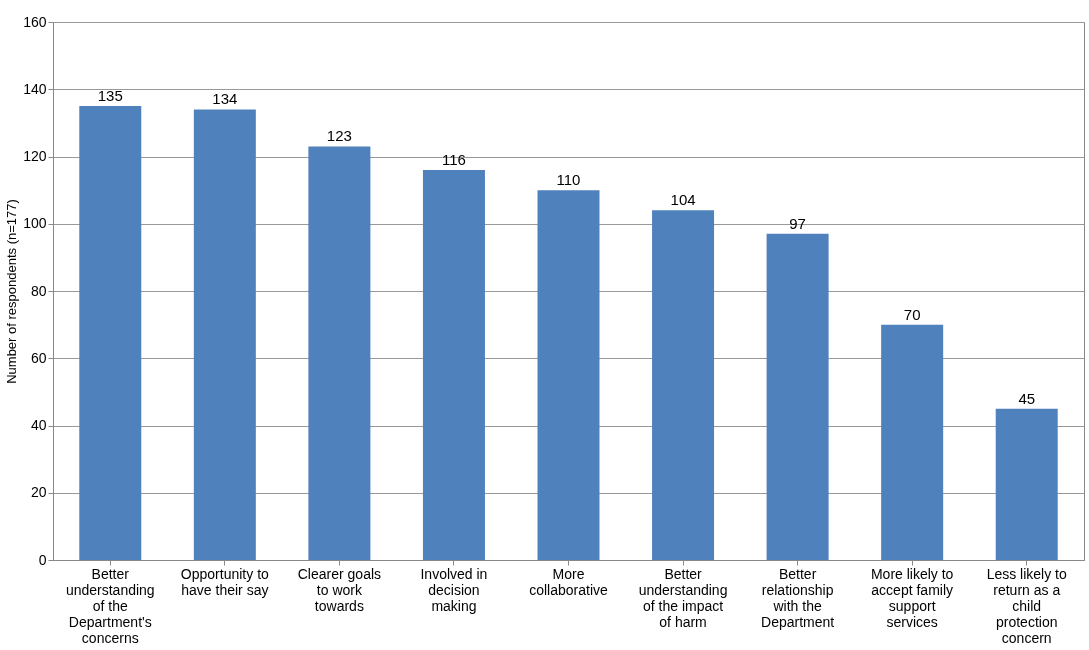  What do you see at coordinates (110, 96) in the screenshot?
I see `data-label: 135` at bounding box center [110, 96].